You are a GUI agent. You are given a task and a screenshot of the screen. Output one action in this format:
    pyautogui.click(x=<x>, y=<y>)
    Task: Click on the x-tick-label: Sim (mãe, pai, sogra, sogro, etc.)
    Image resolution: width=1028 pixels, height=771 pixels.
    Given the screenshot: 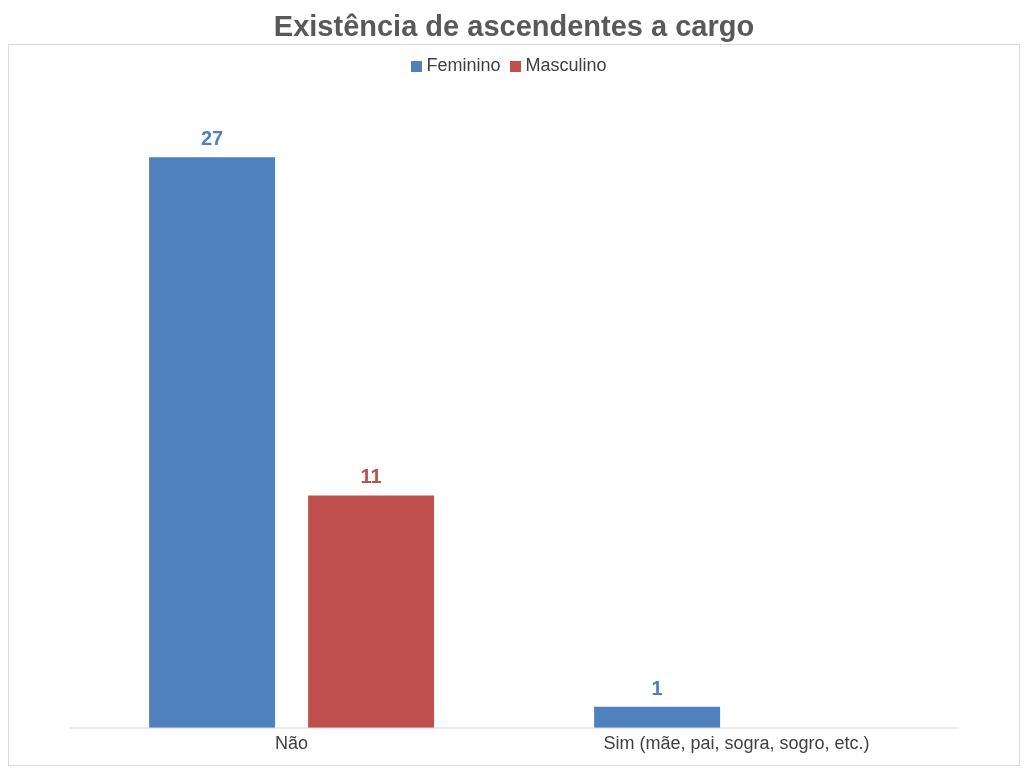 What is the action you would take?
    pyautogui.click(x=736, y=742)
    